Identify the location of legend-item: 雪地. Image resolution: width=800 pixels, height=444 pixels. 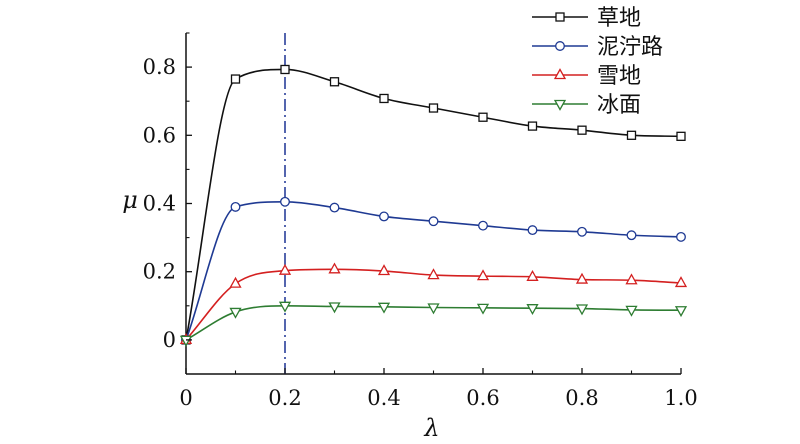
(586, 76).